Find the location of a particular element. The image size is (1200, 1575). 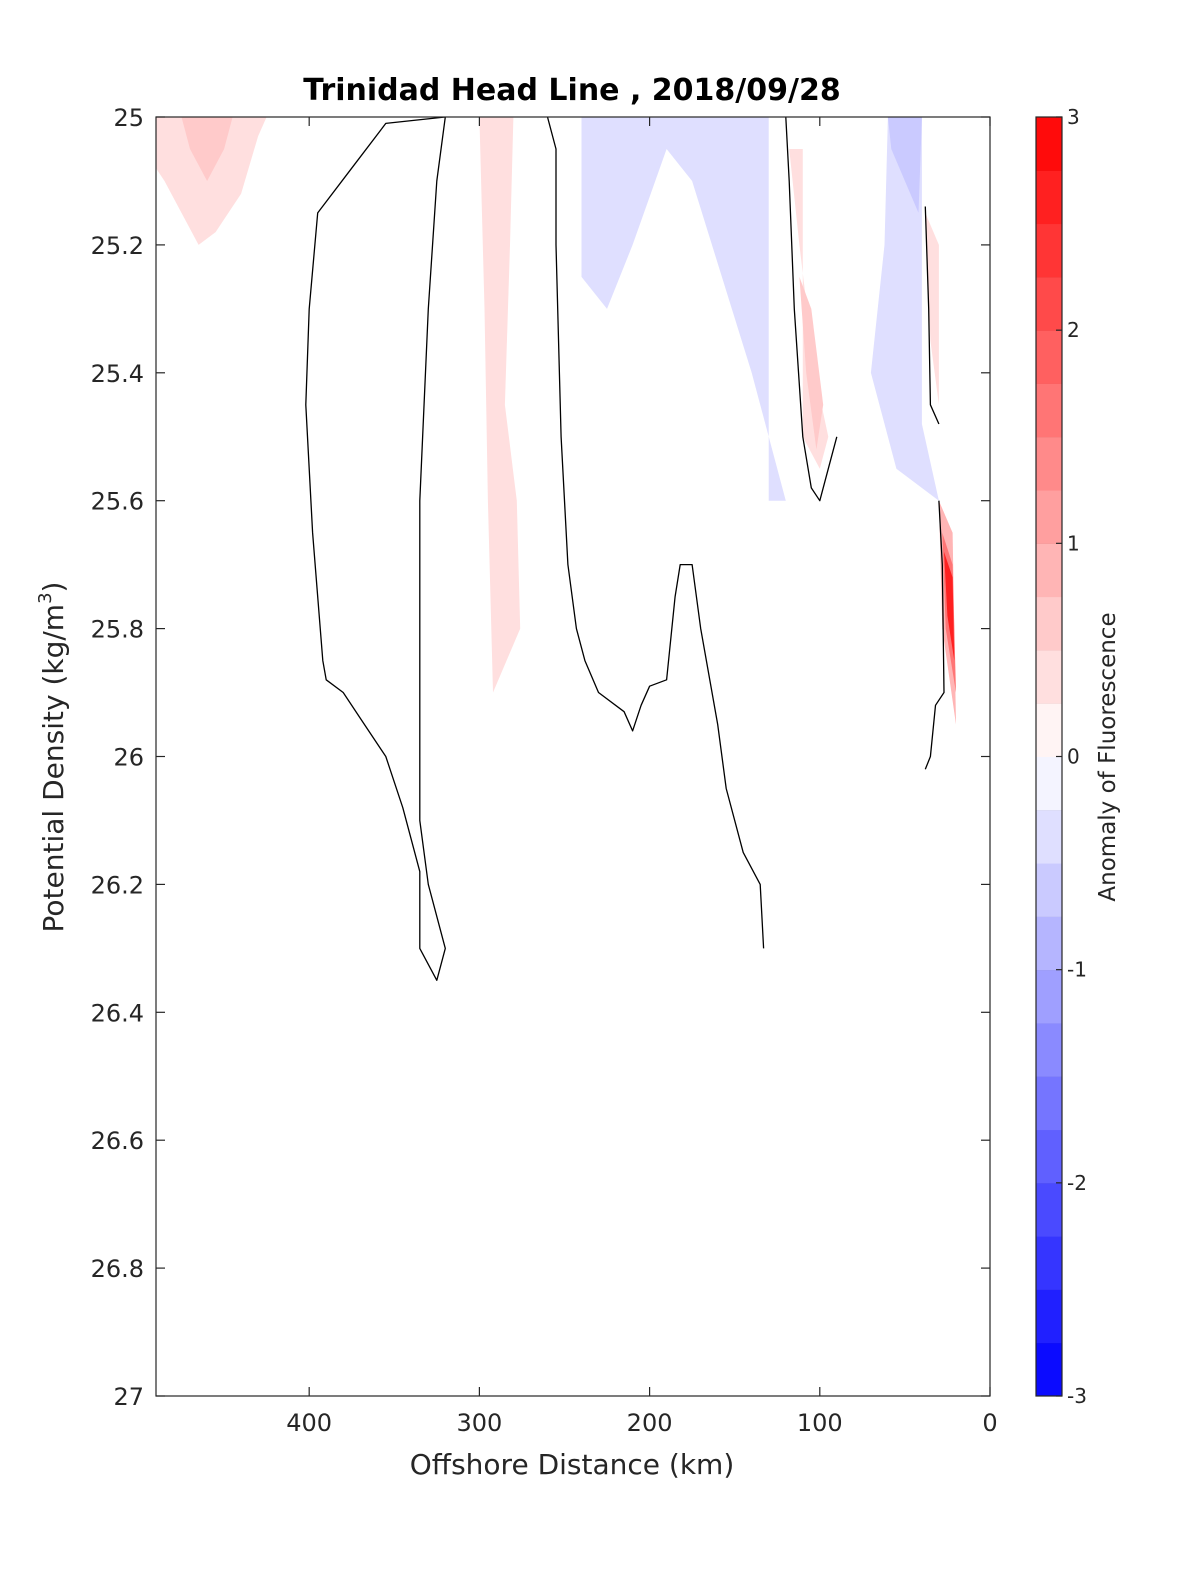

x-tick-label: 300 is located at coordinates (479, 1423).